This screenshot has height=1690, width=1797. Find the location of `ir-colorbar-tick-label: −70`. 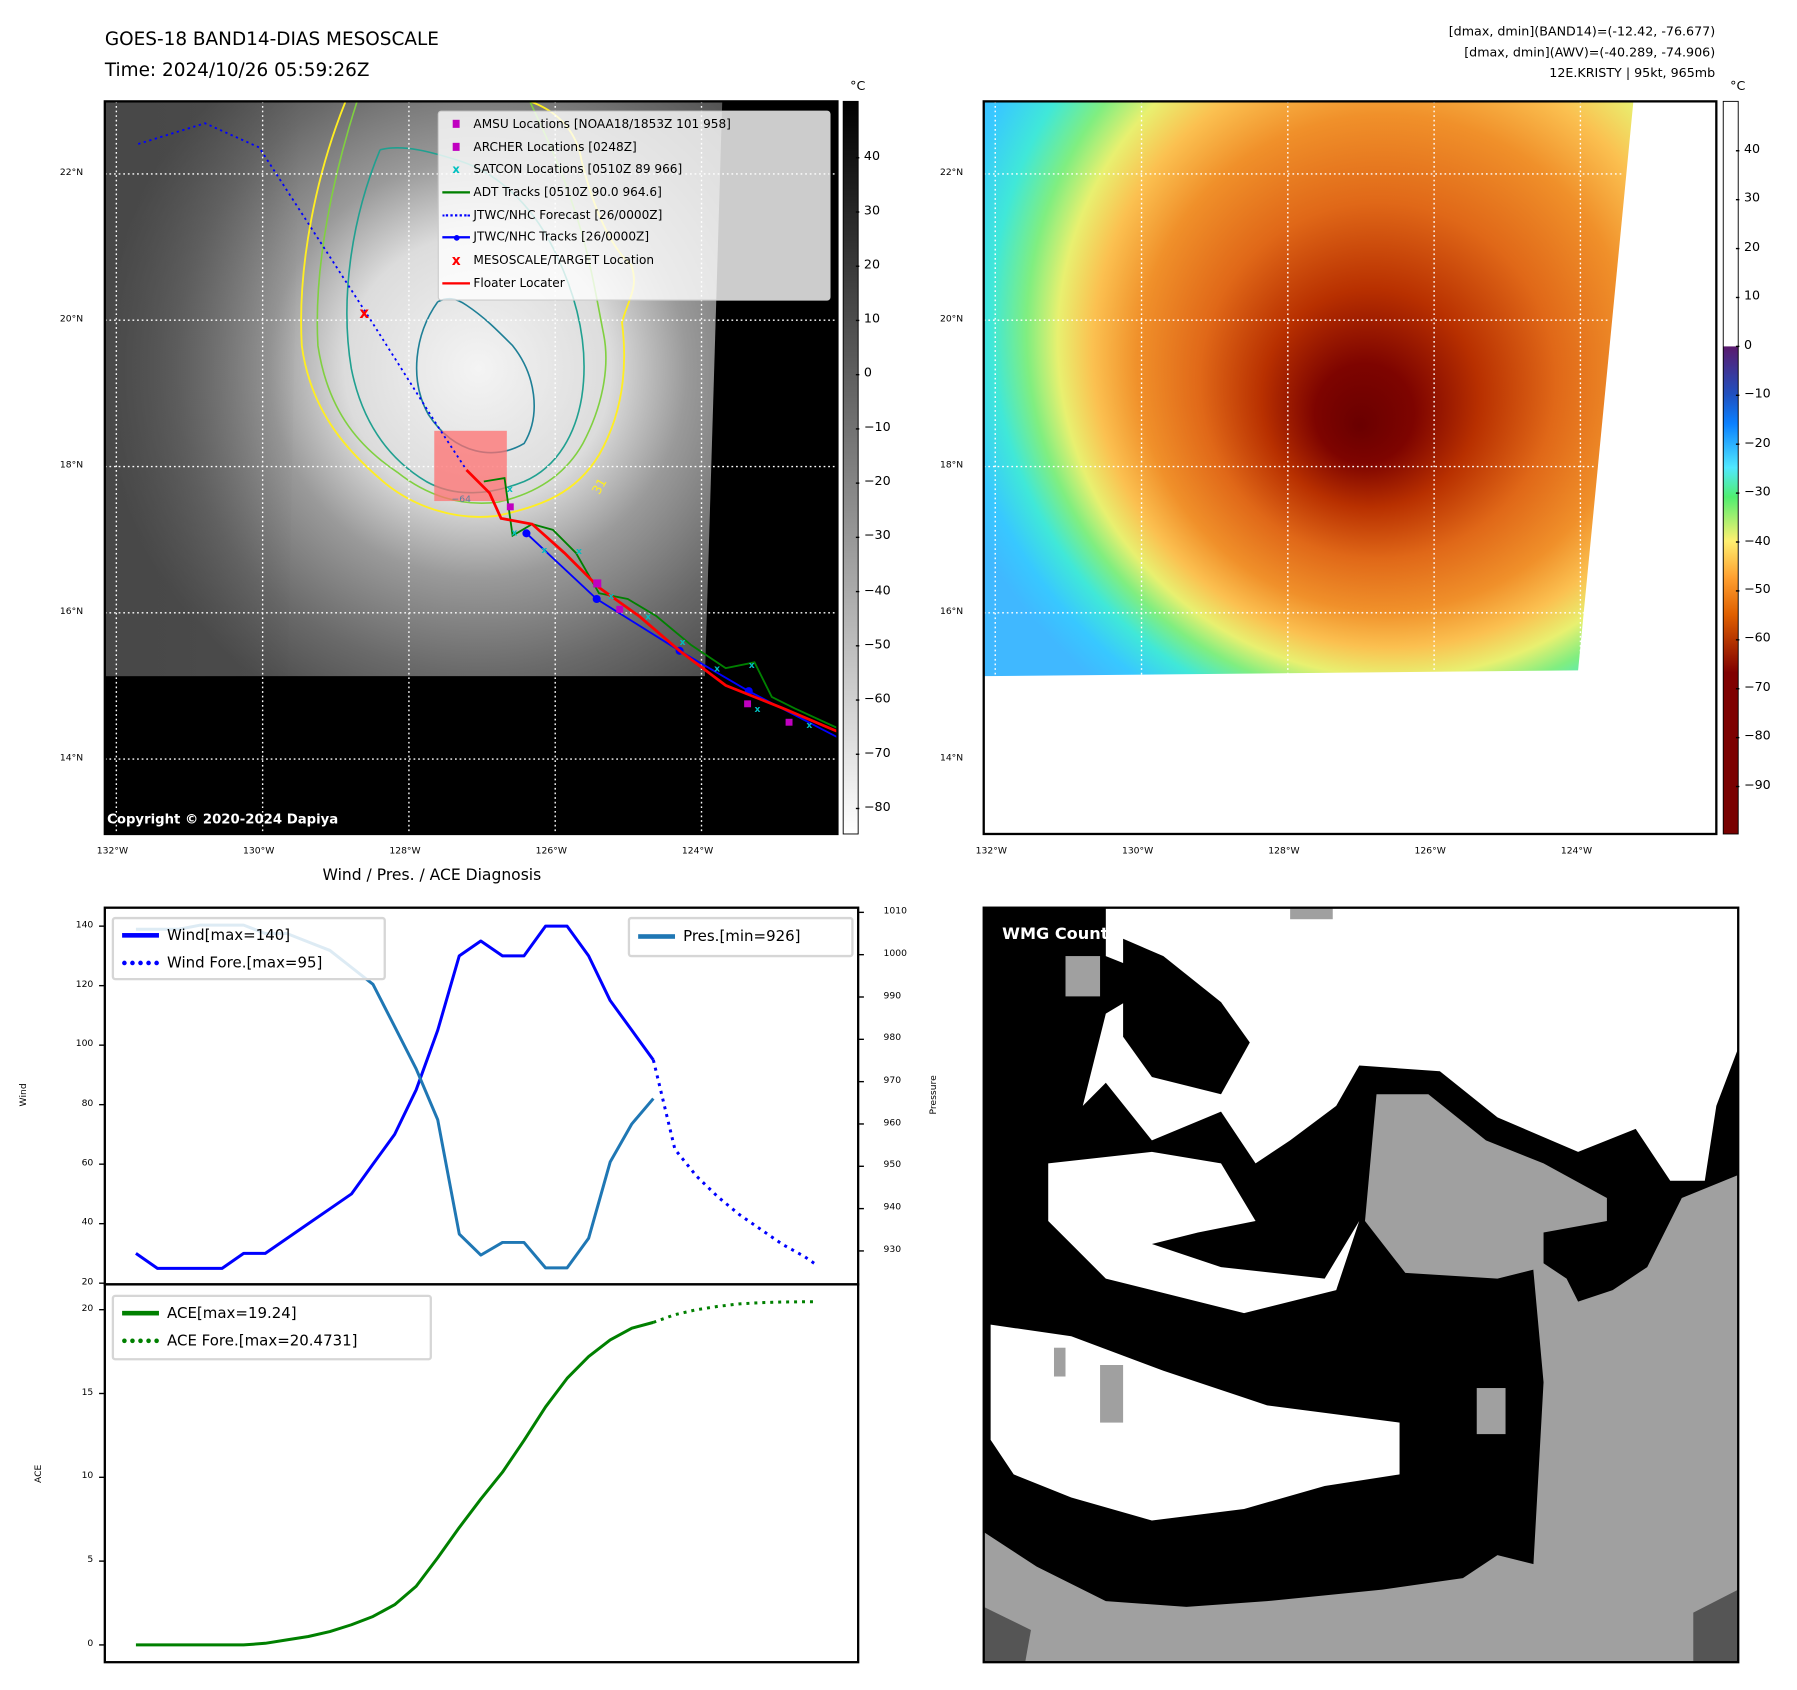

ir-colorbar-tick-label: −70 is located at coordinates (877, 753).